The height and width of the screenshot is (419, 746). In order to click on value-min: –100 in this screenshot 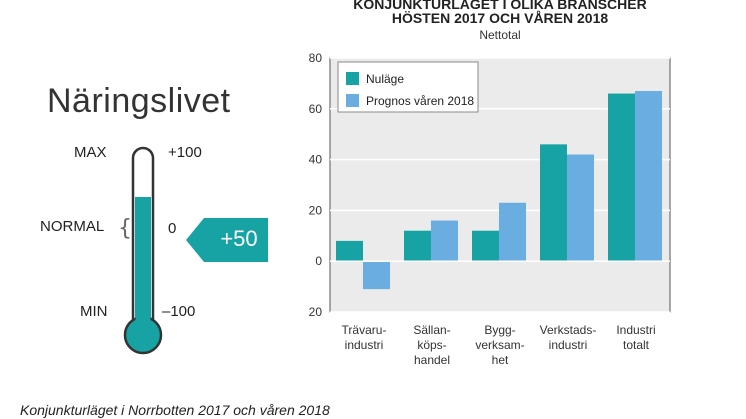, I will do `click(179, 311)`.